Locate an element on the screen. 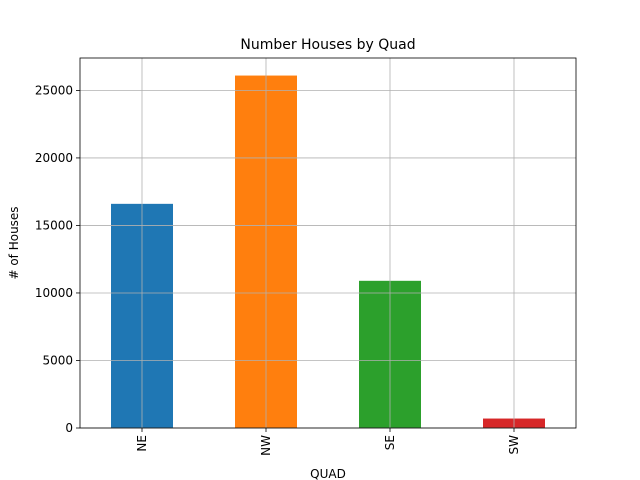 This screenshot has height=480, width=640. y-tick-label: 25000 is located at coordinates (54, 90).